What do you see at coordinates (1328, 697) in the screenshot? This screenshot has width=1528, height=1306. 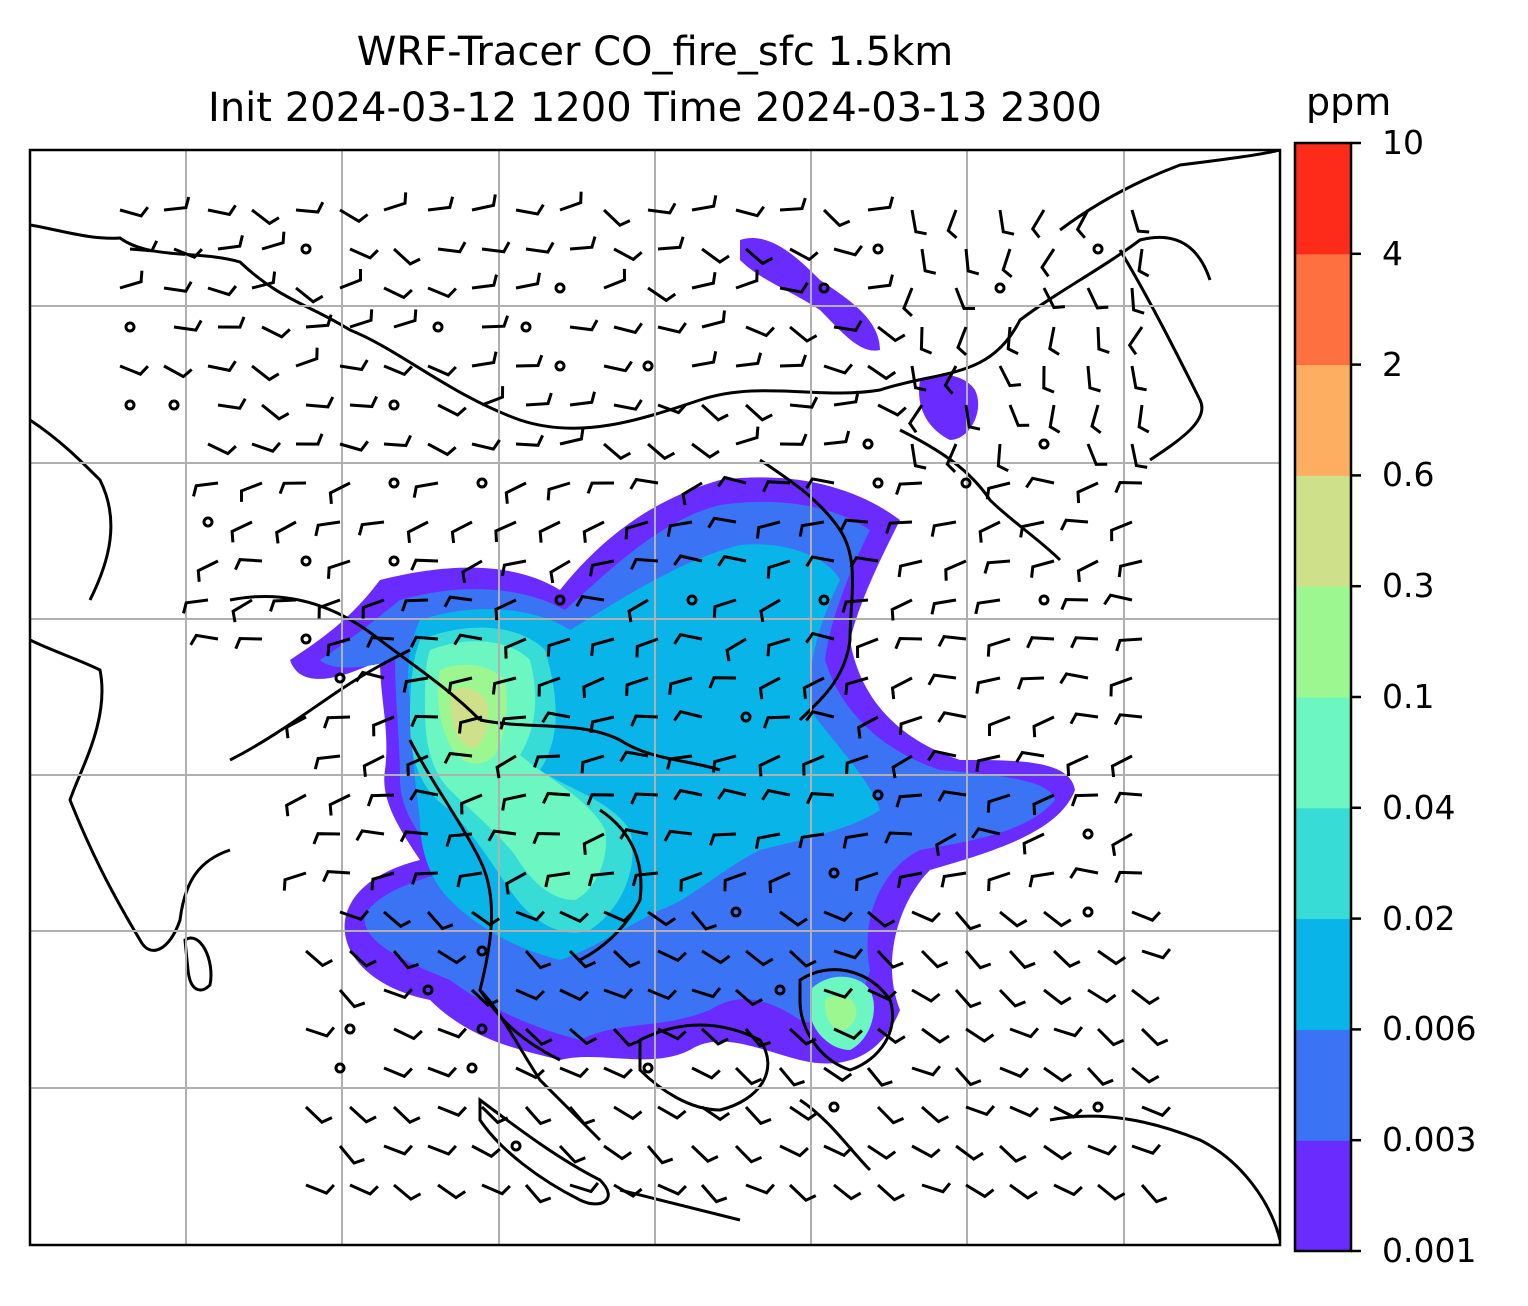 I see `colorbar` at bounding box center [1328, 697].